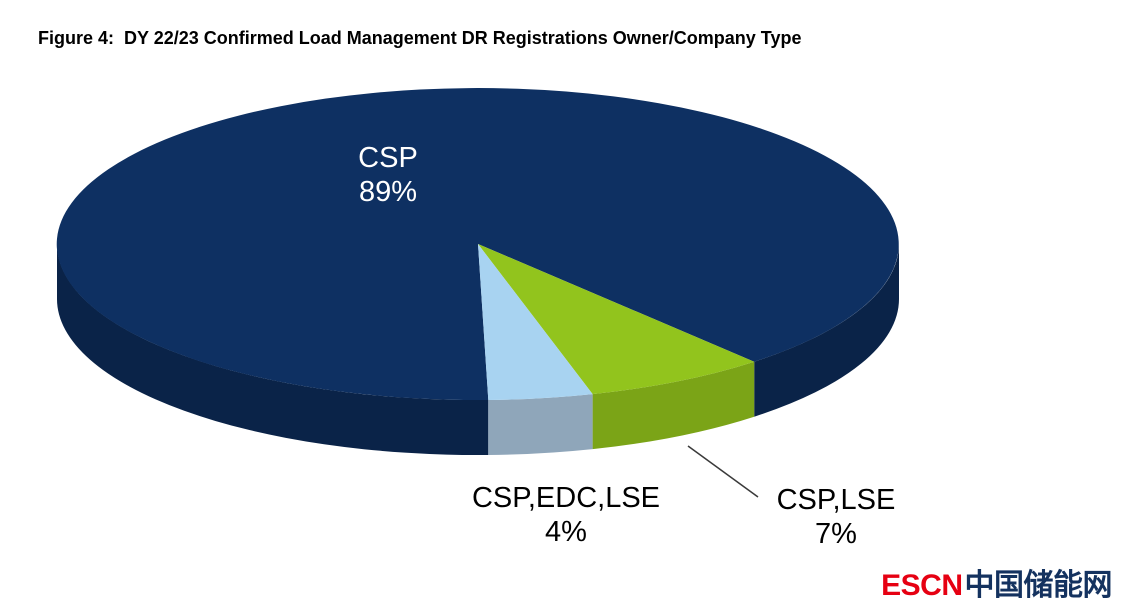  I want to click on slice-label-csp-edc-lse-name: CSP,EDC,LSE, so click(566, 498).